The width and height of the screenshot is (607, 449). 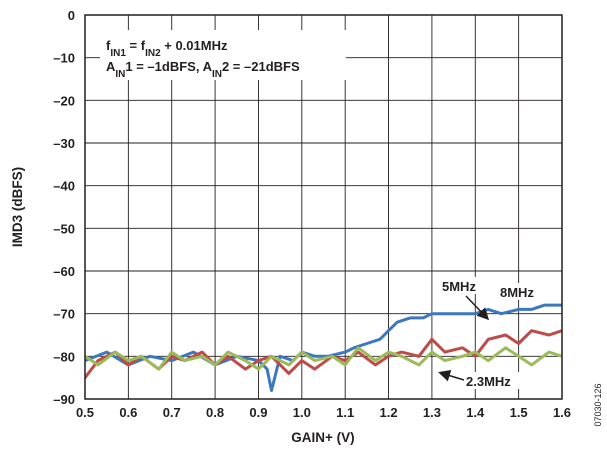 I want to click on freq-tail: + 0.01MHz, so click(x=194, y=45).